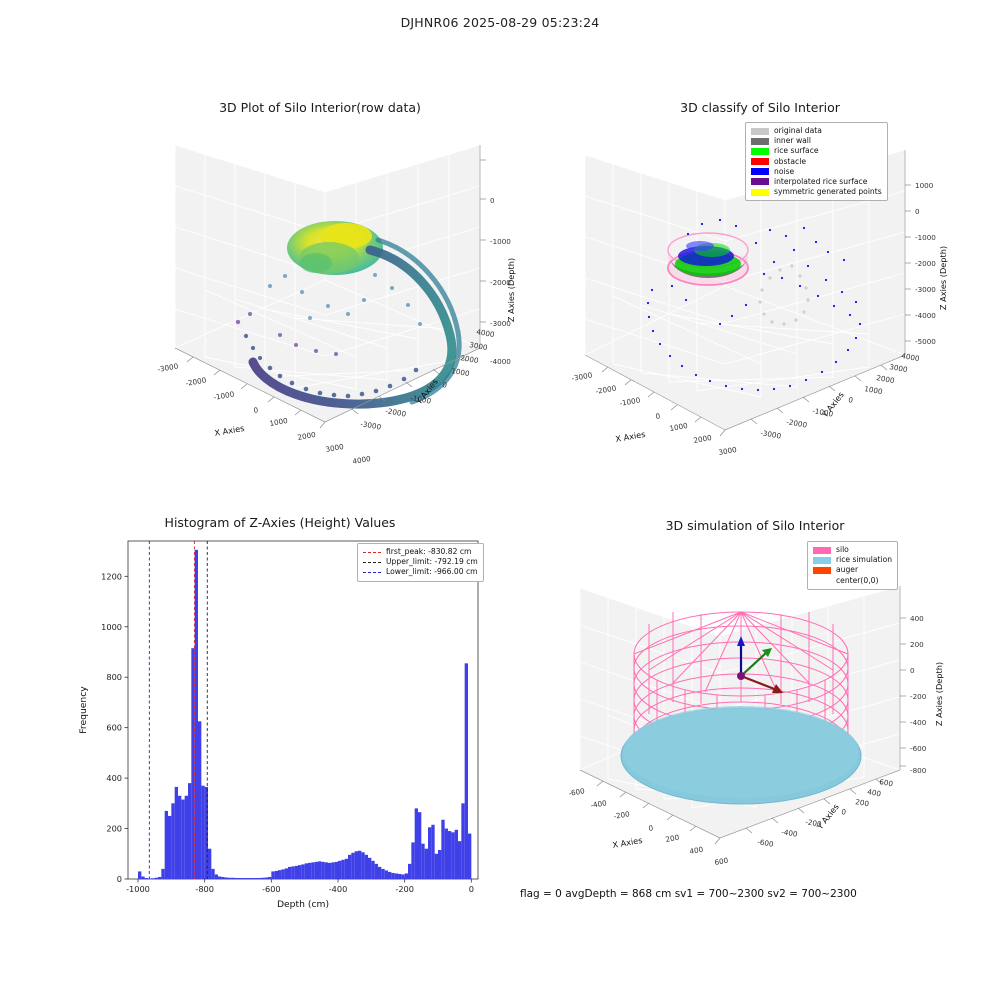 The image size is (1000, 1000). I want to click on svg-text: 3000, so click(728, 451).